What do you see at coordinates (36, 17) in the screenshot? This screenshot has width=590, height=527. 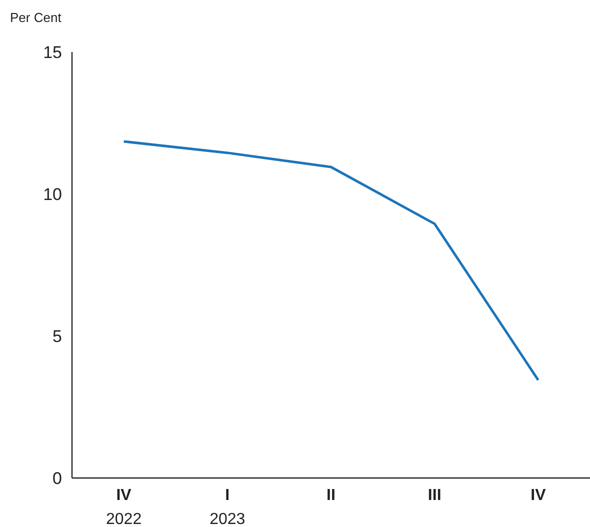 I see `y-axis-title: Per Cent` at bounding box center [36, 17].